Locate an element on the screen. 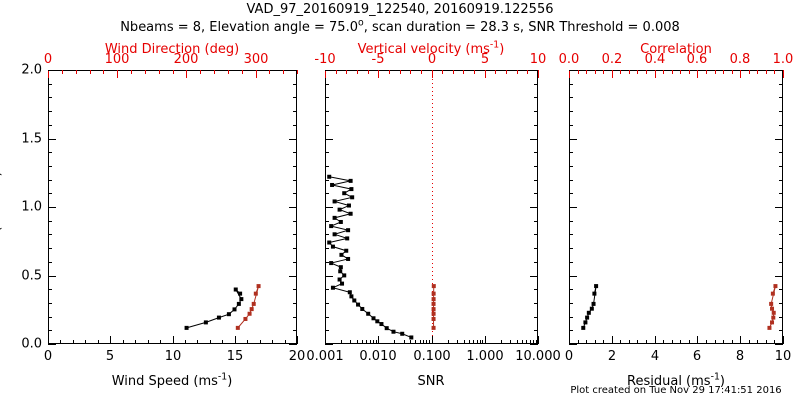 The width and height of the screenshot is (800, 400). panel-wind-x-axis-title-exponent: -1 is located at coordinates (222, 377).